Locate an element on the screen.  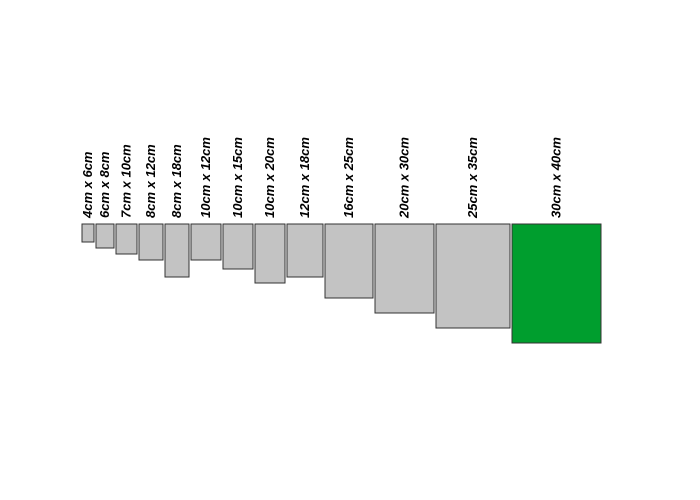
size-label: 25cm x 35cm is located at coordinates (472, 178).